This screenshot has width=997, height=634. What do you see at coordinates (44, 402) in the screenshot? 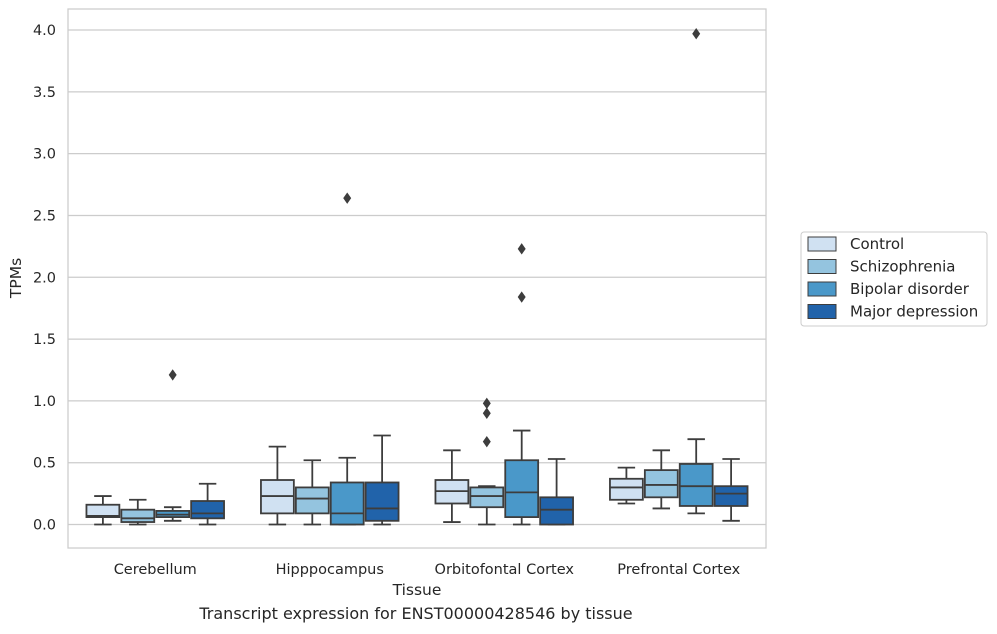
I see `y-tick-label: 1.0` at bounding box center [44, 402].